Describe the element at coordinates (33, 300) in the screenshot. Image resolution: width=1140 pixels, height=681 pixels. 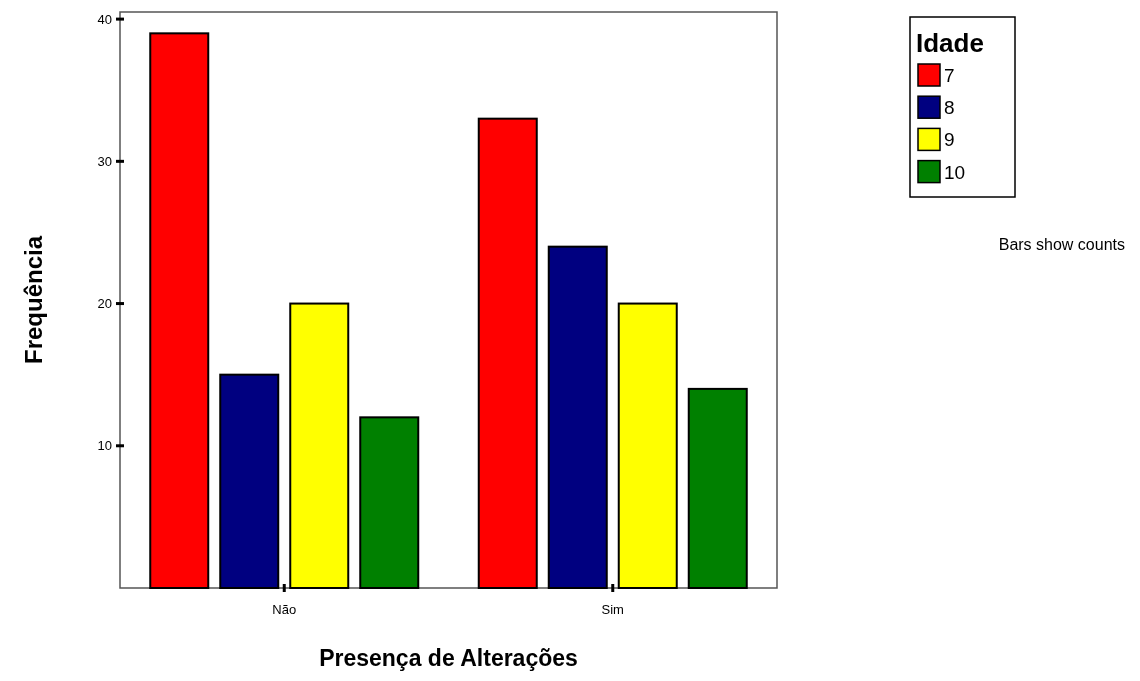
I see `y-axis-title: Frequência` at that location.